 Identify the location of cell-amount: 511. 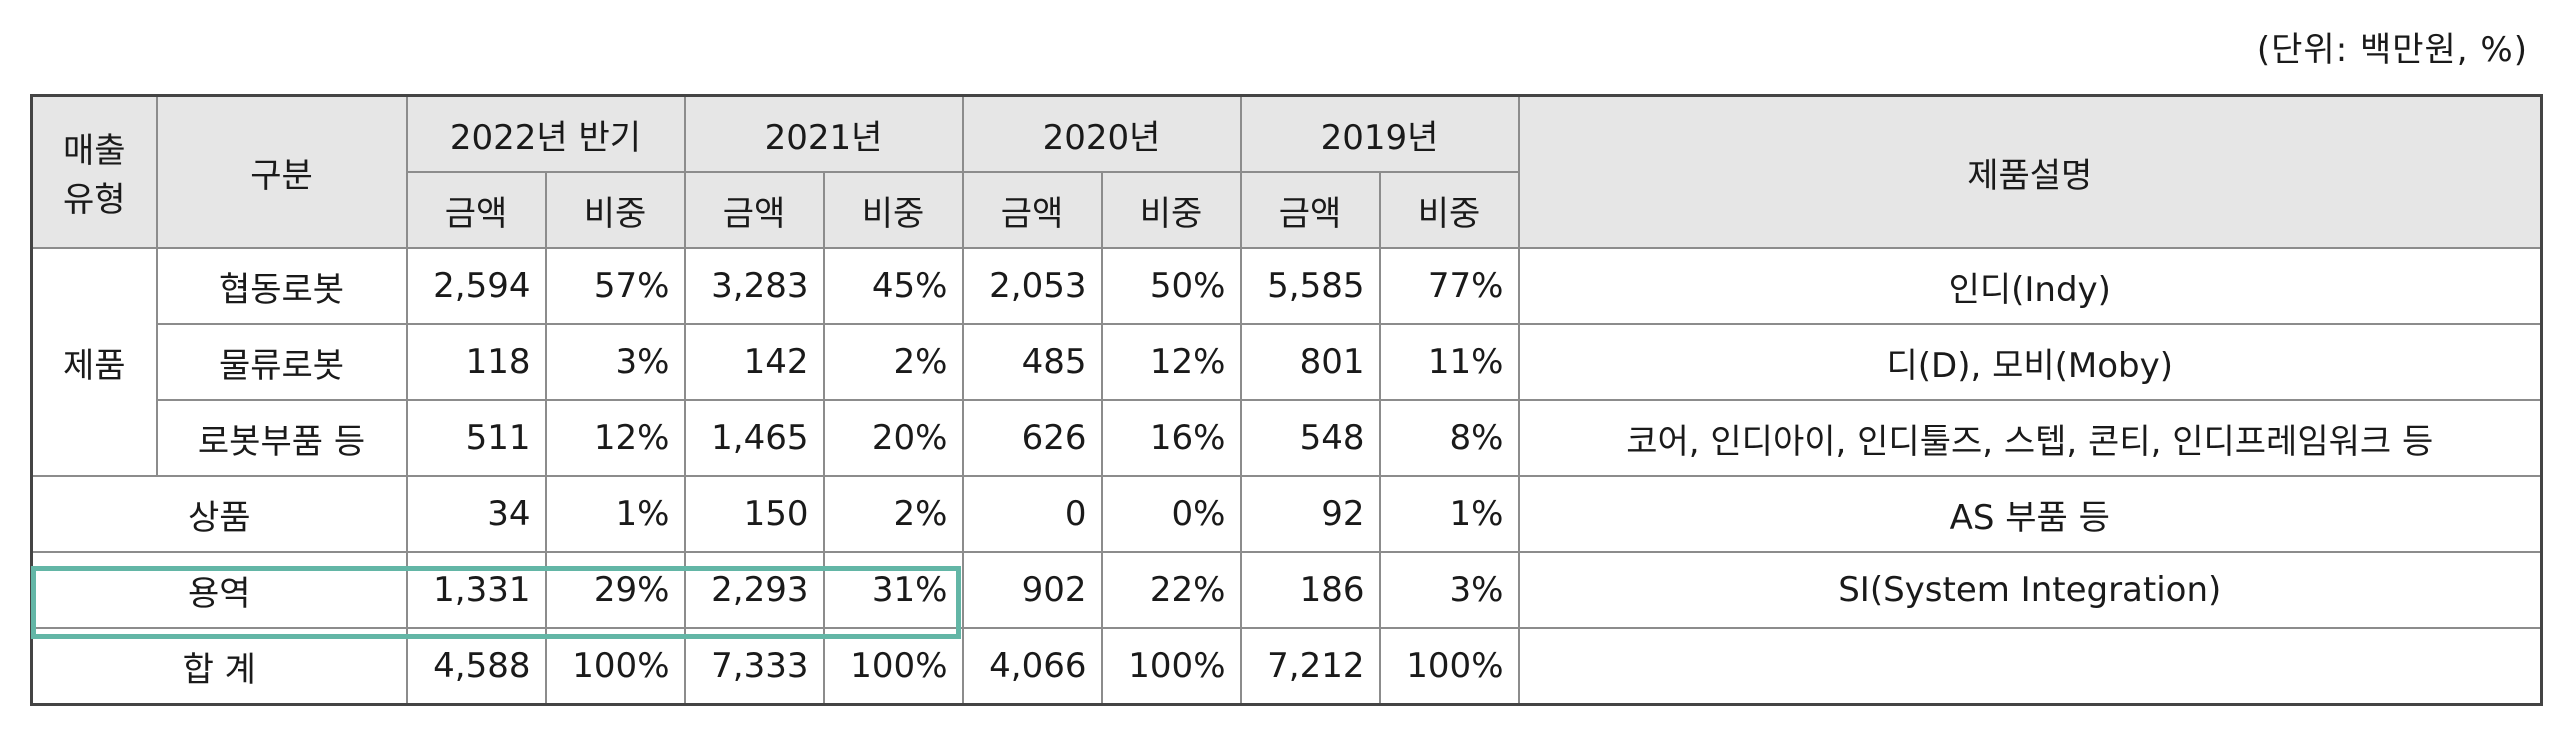
(476, 438).